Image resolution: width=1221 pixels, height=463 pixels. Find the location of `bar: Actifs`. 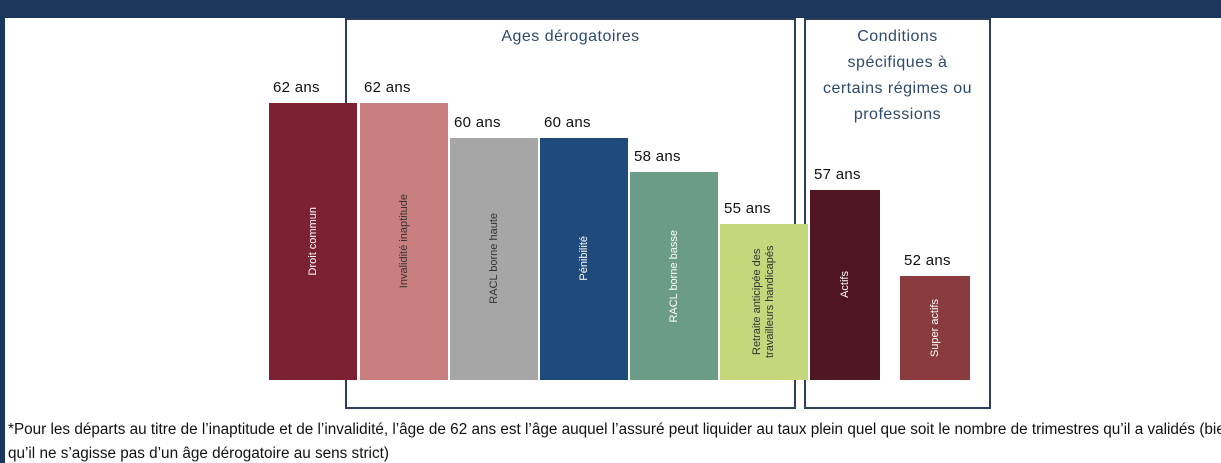

bar: Actifs is located at coordinates (845, 284).